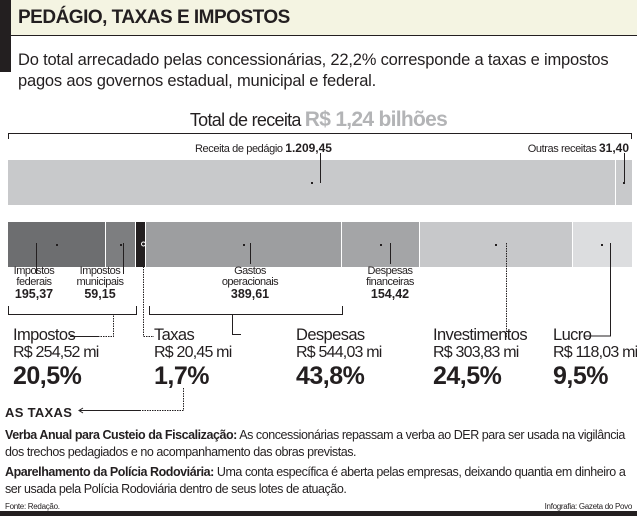 The width and height of the screenshot is (637, 516). What do you see at coordinates (5, 36) in the screenshot?
I see `header-accent-bar` at bounding box center [5, 36].